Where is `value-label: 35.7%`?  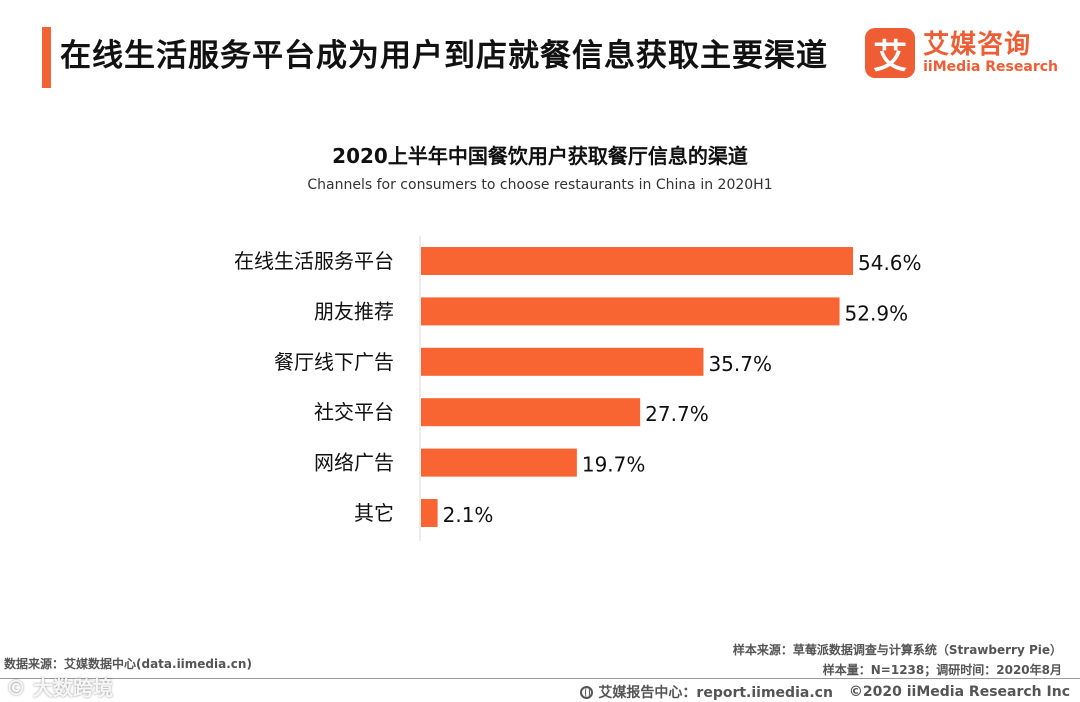 value-label: 35.7% is located at coordinates (740, 364).